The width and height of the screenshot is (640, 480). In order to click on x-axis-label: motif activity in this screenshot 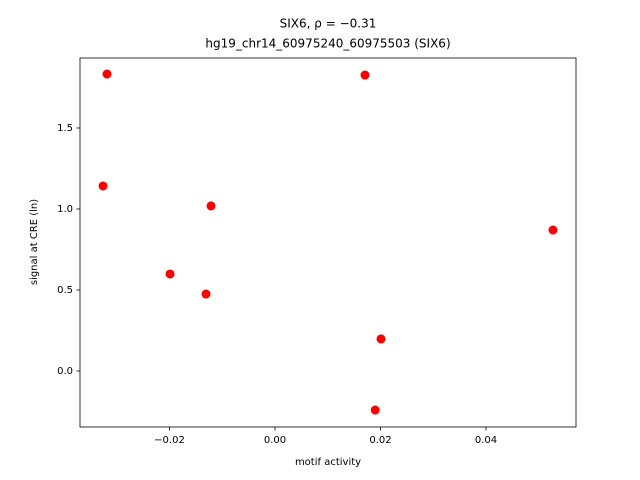, I will do `click(328, 462)`.